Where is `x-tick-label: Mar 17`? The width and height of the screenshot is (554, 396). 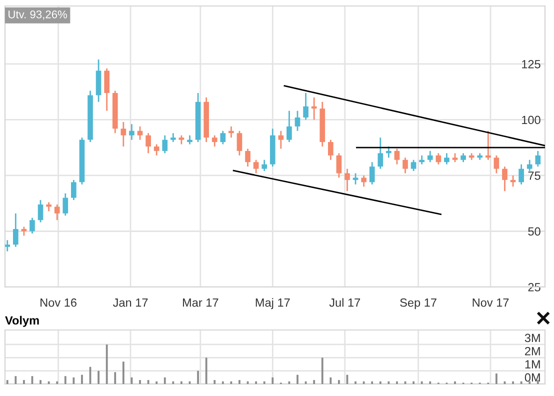
x-tick-label: Mar 17 is located at coordinates (200, 302).